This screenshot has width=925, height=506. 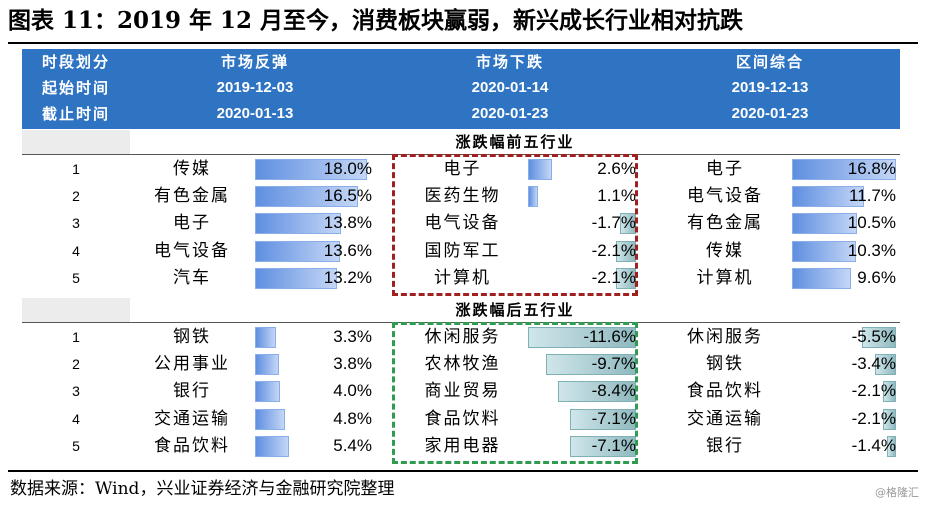 What do you see at coordinates (255, 113) in the screenshot?
I see `column-end-rebound: 2020-01-13` at bounding box center [255, 113].